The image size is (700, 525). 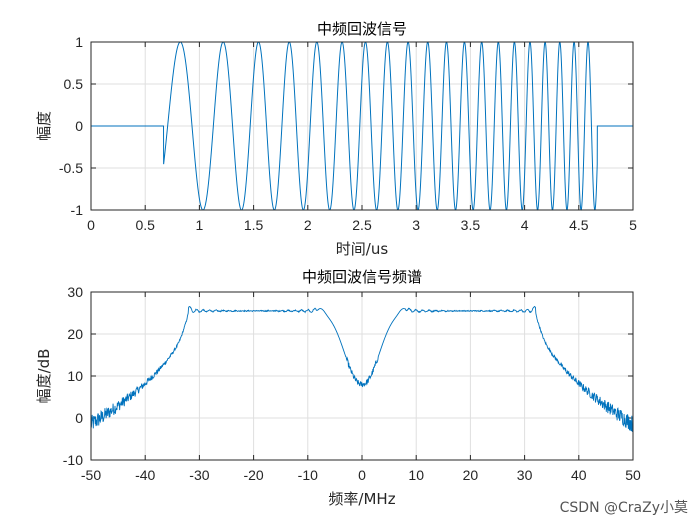 I want to click on x-tick-label: -50, so click(x=91, y=475).